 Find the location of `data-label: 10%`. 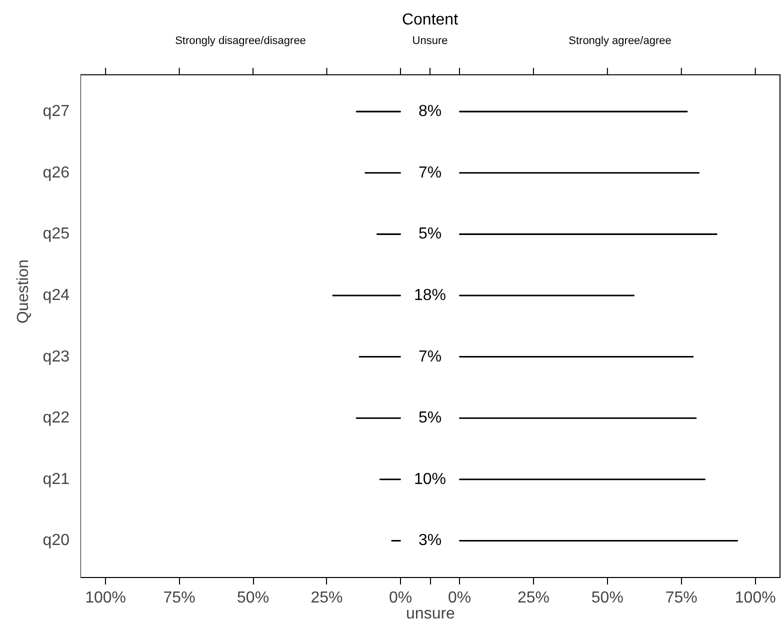

data-label: 10% is located at coordinates (430, 479).